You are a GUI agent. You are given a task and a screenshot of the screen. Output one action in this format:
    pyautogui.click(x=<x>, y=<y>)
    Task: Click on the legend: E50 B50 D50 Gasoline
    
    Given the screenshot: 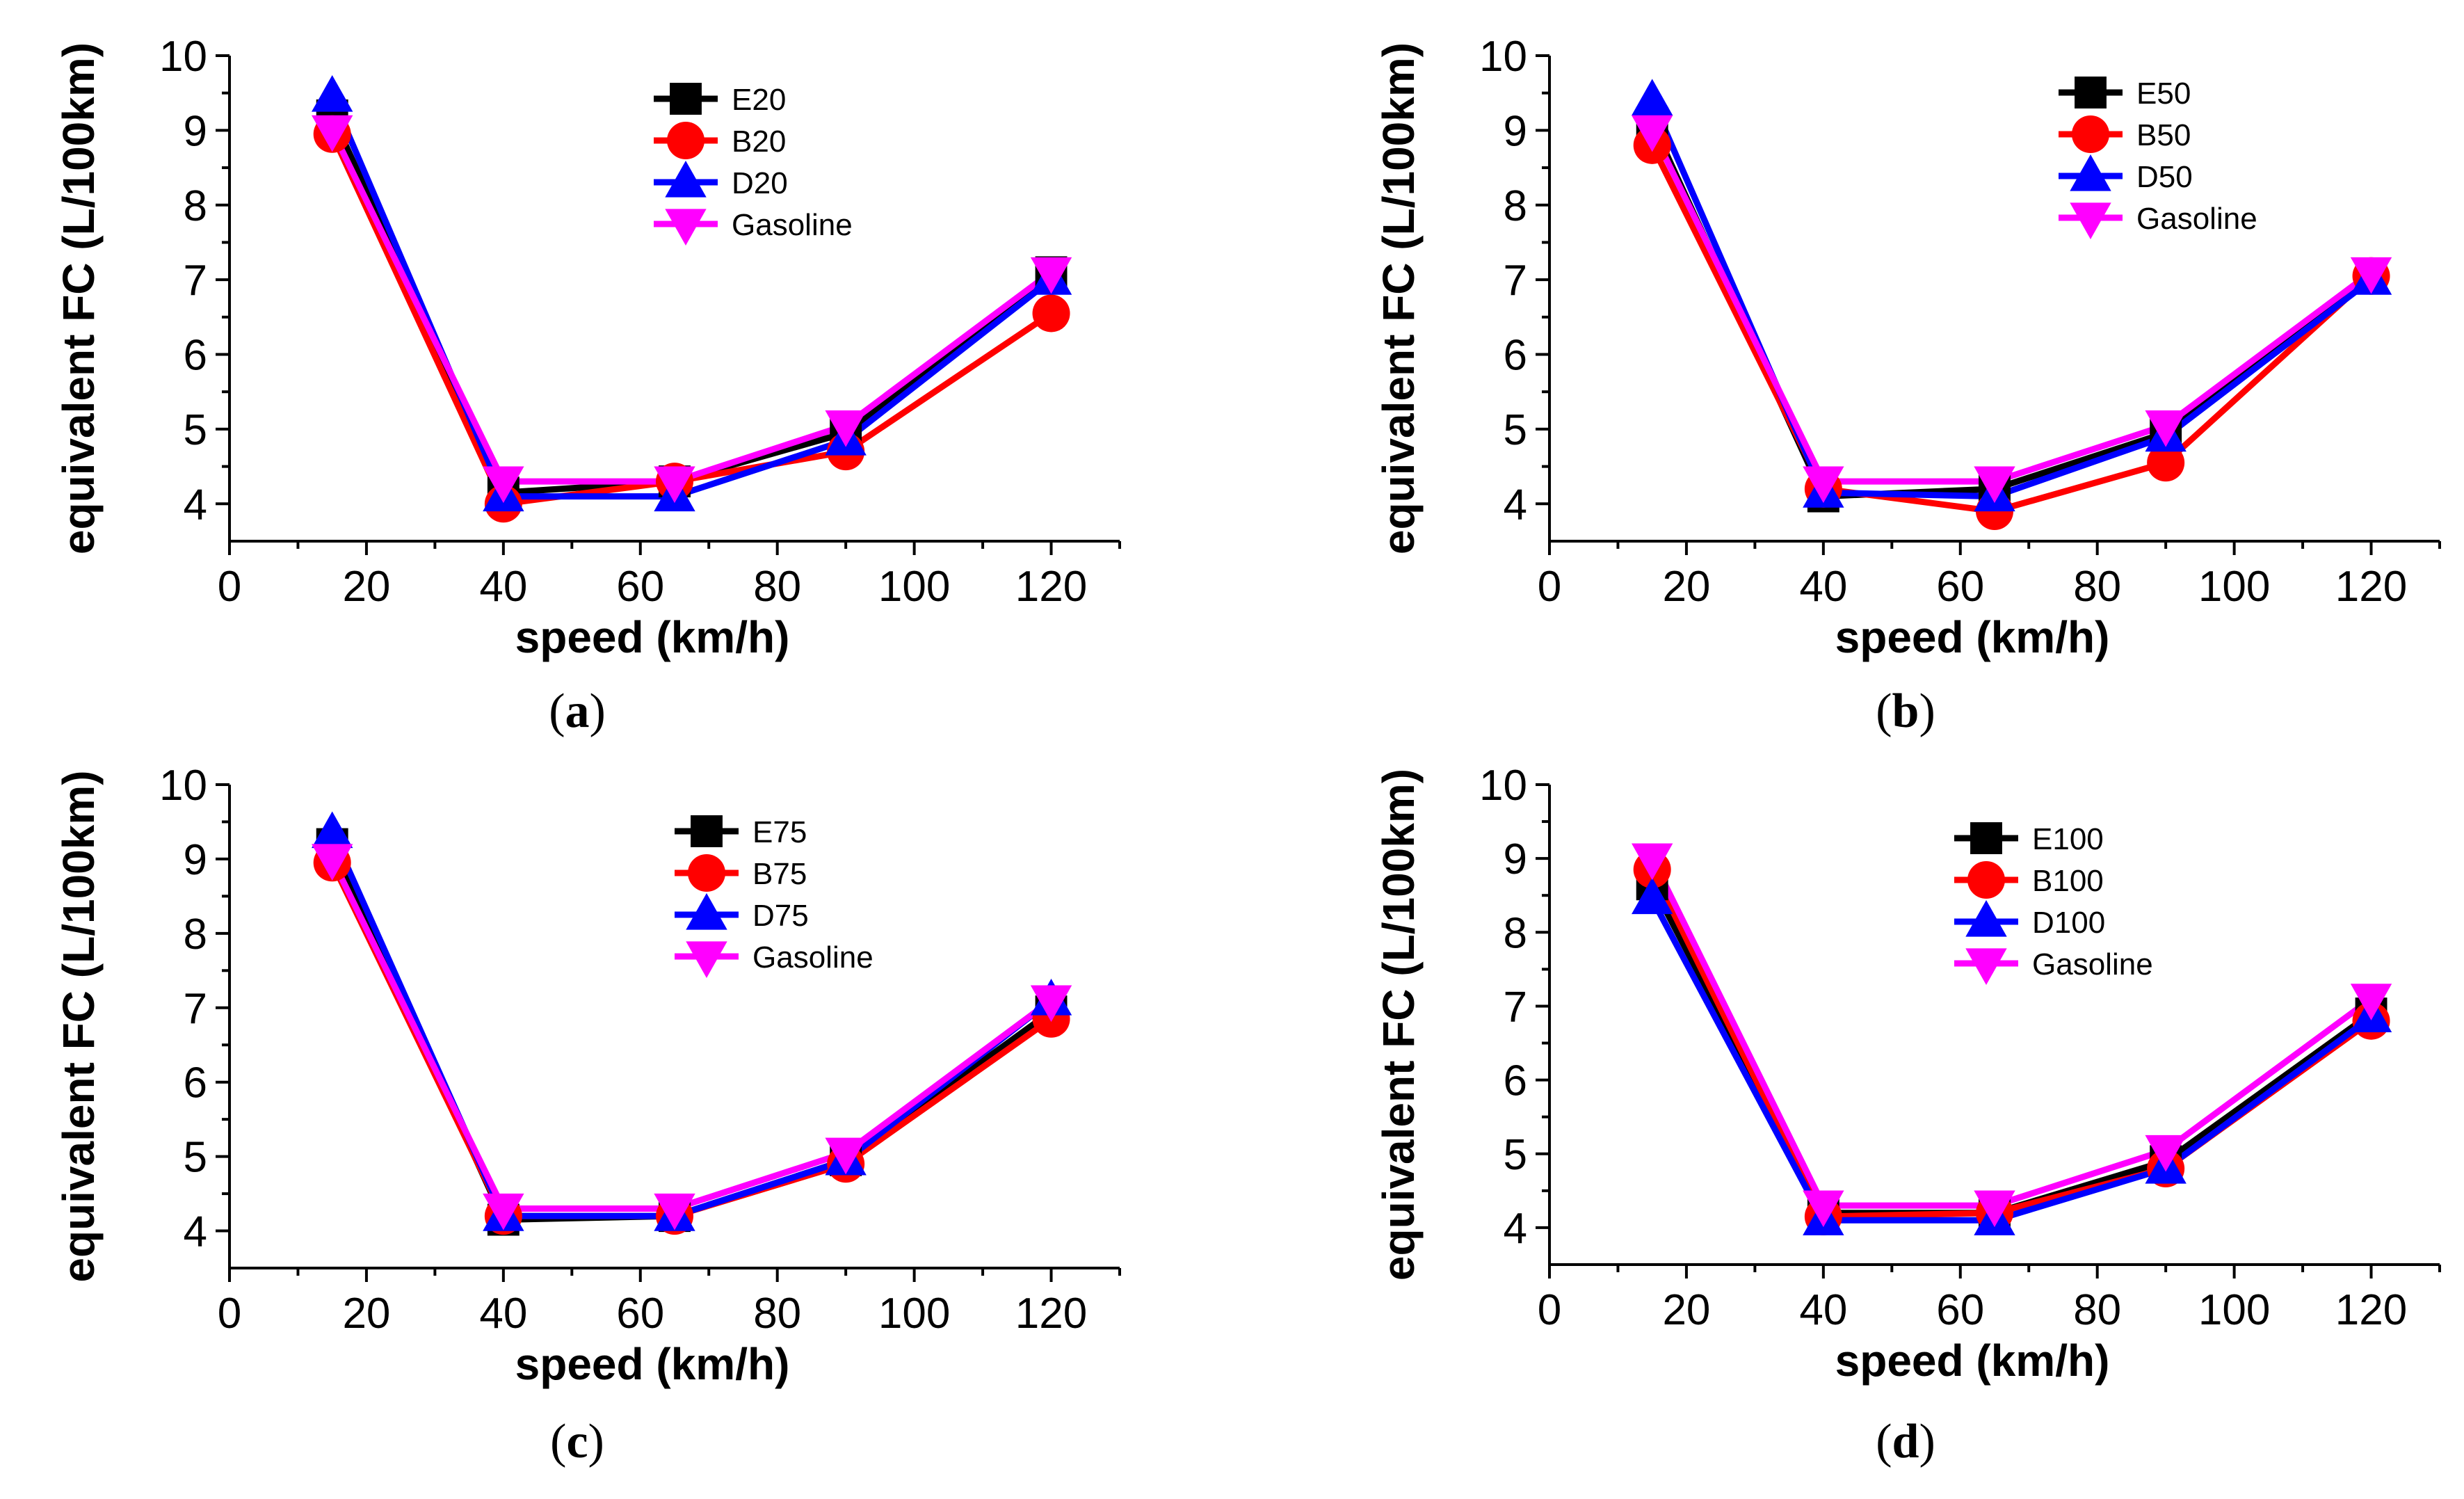 What is the action you would take?
    pyautogui.click(x=2158, y=158)
    